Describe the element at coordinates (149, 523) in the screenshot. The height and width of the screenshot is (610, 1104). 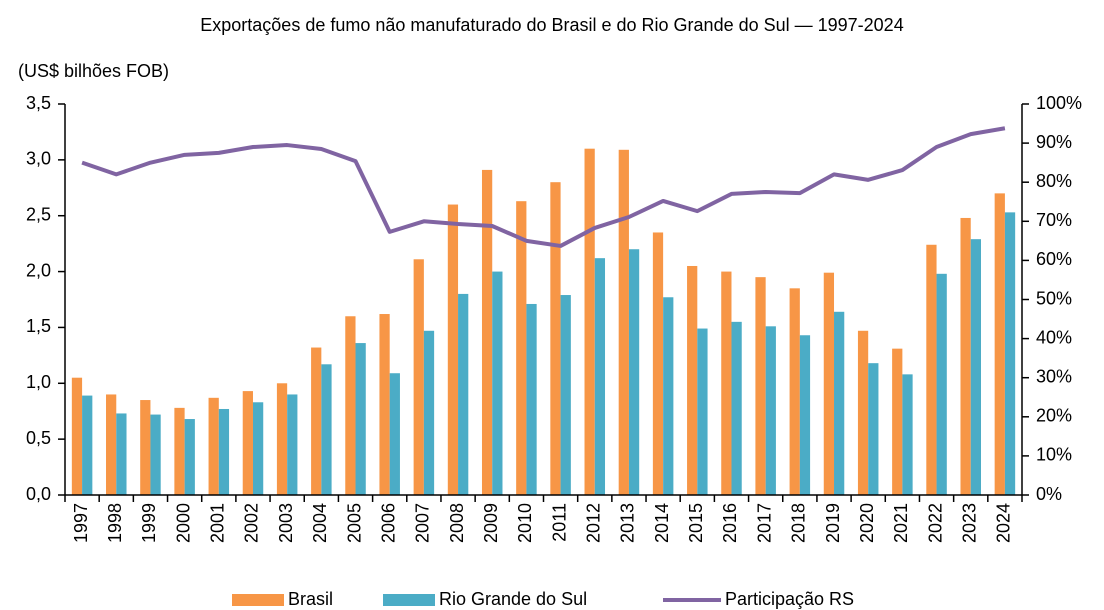
I see `x-tick-label: 1999` at that location.